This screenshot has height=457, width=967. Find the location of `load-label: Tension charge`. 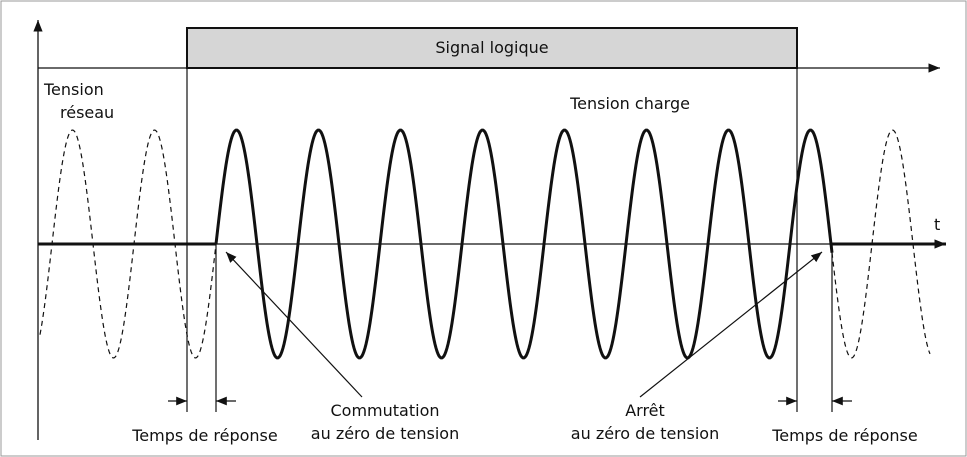

load-label: Tension charge is located at coordinates (629, 103).